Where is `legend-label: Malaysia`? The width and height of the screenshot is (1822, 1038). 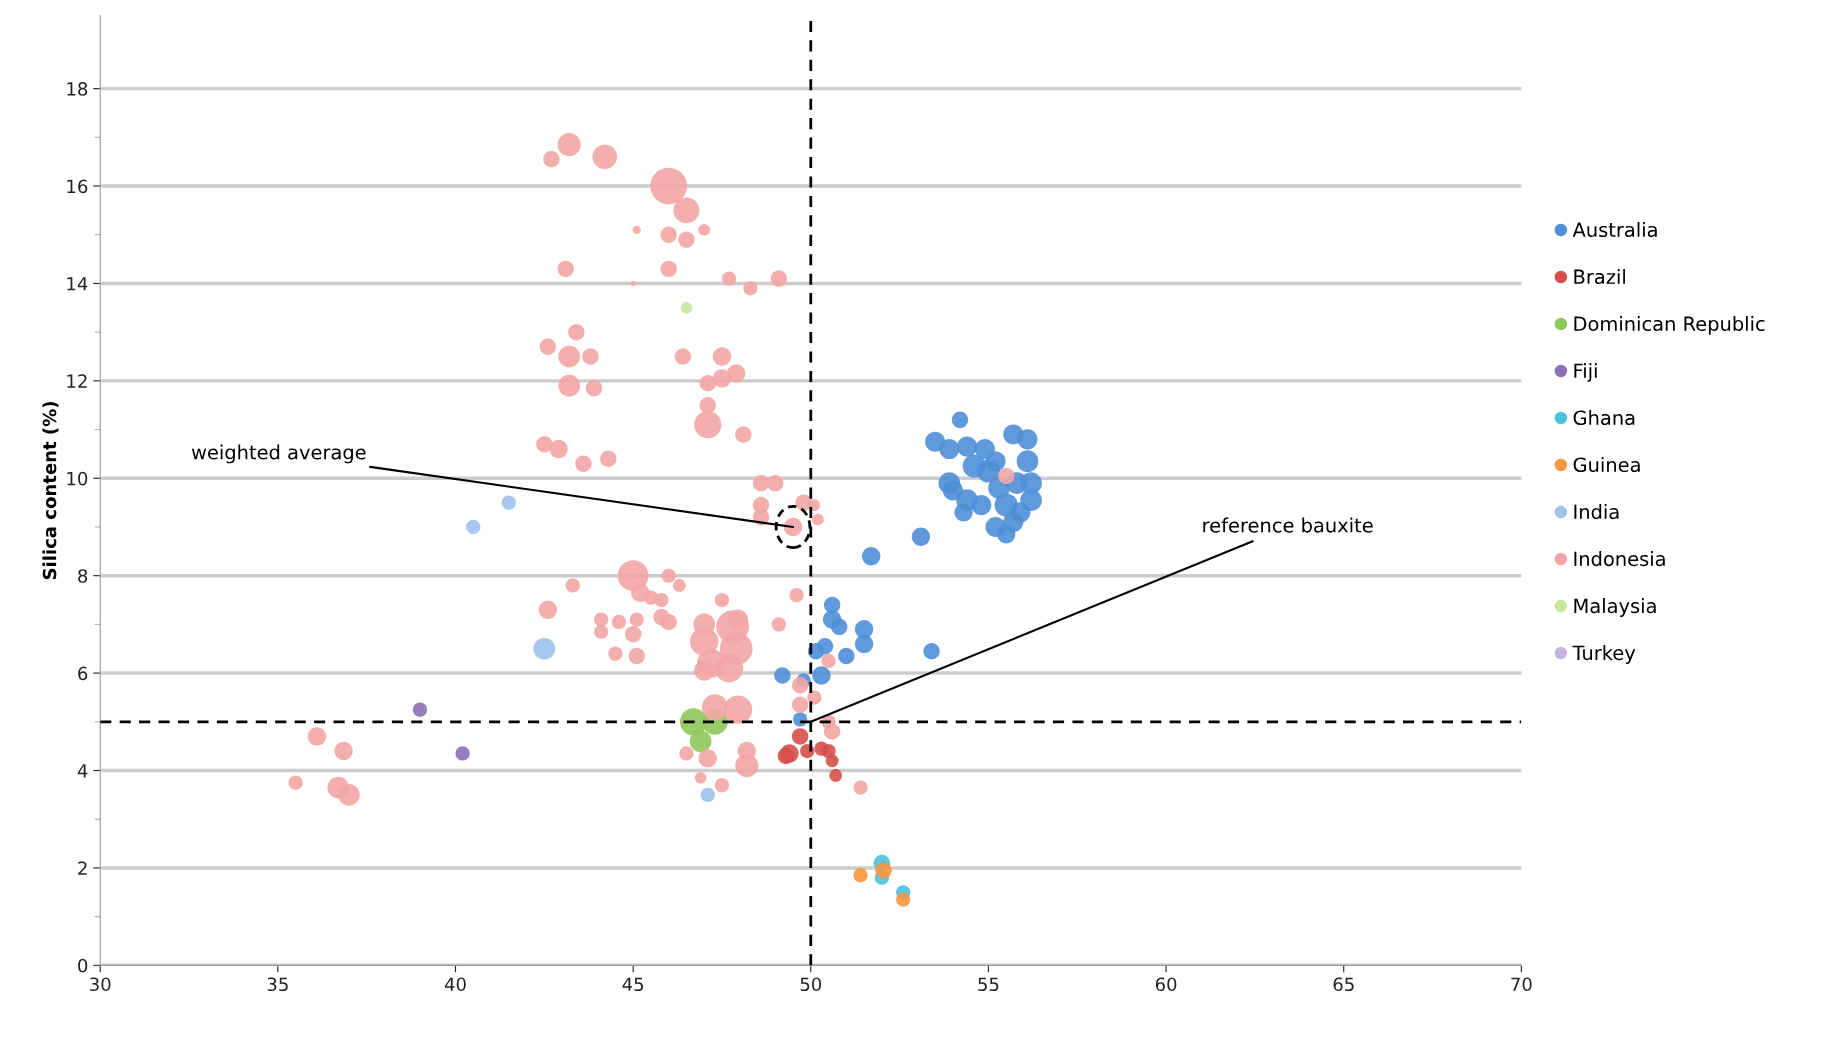
legend-label: Malaysia is located at coordinates (1615, 607).